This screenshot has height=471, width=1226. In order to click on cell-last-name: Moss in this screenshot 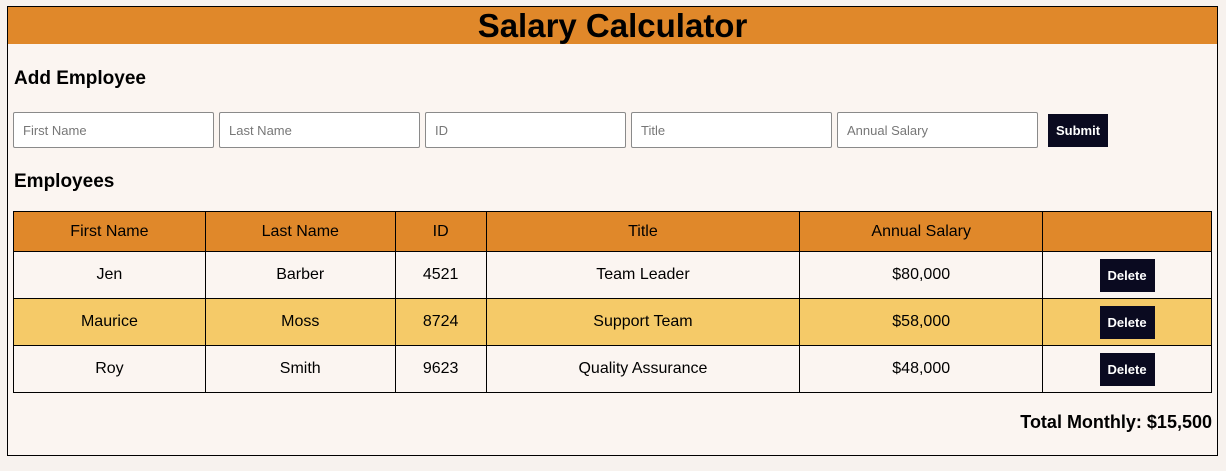, I will do `click(300, 322)`.